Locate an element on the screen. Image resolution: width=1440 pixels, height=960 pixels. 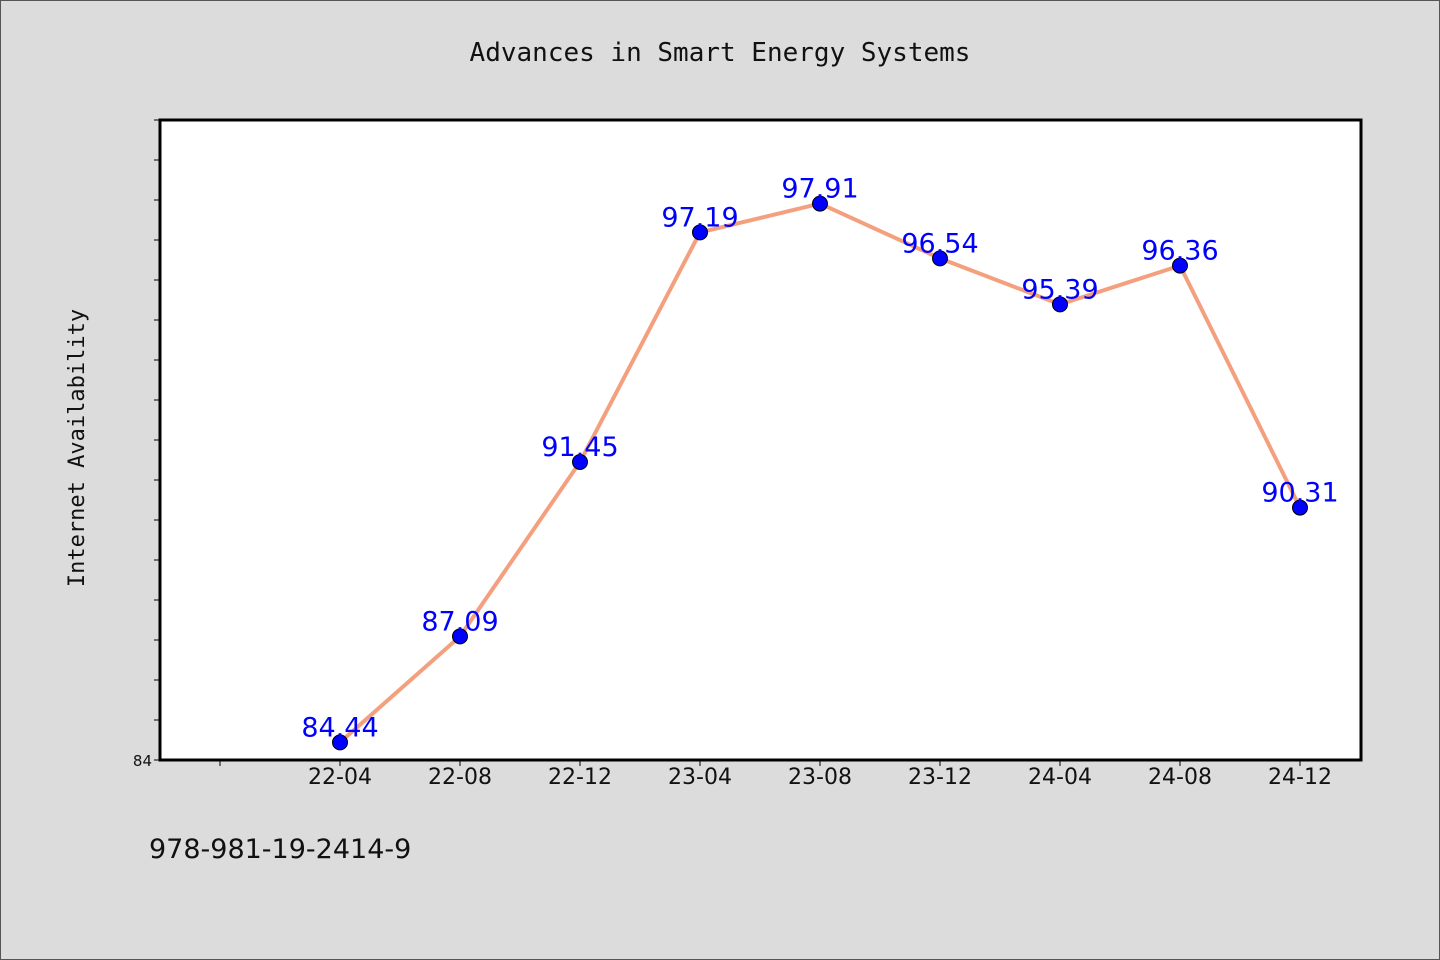
y-axis-ticks: 84 is located at coordinates (146, 444).